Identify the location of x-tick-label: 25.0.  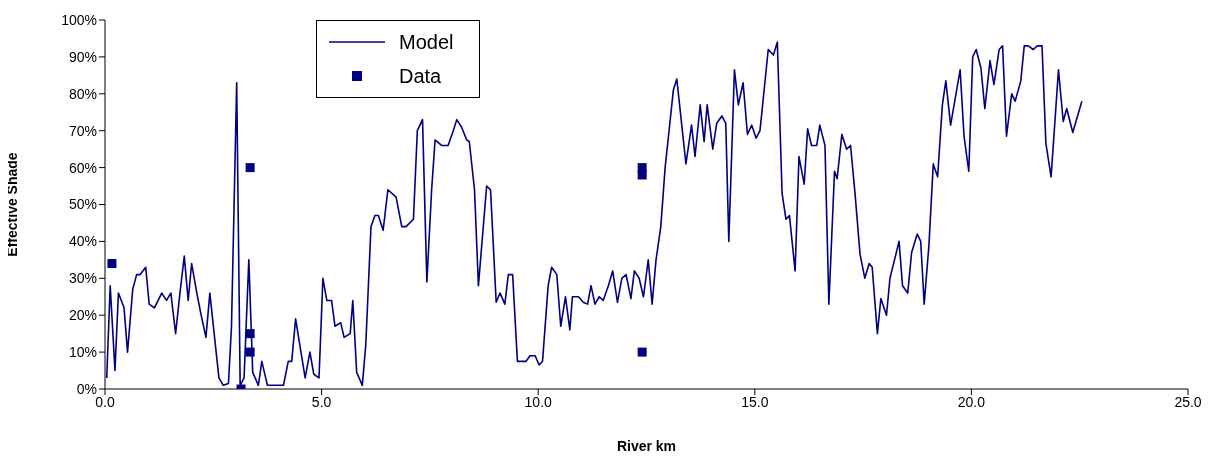
(1188, 401).